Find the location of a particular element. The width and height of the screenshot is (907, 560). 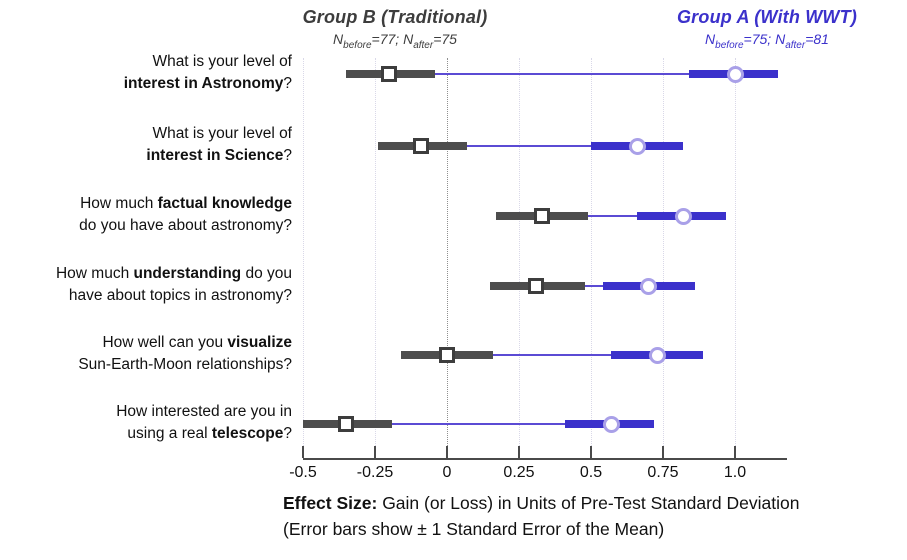

question-label-line: using a real telescope? is located at coordinates (146, 434).